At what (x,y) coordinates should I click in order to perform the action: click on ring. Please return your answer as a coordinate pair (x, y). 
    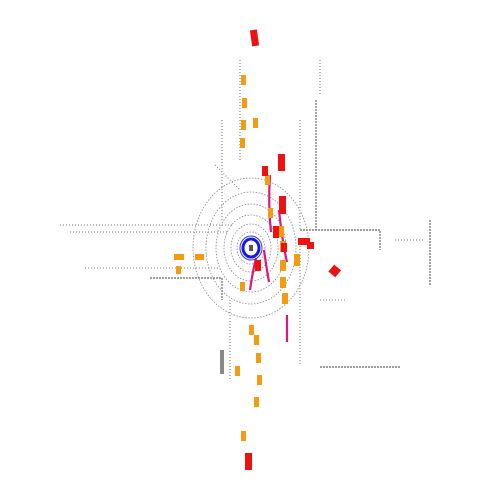
    Looking at the image, I should click on (251, 248).